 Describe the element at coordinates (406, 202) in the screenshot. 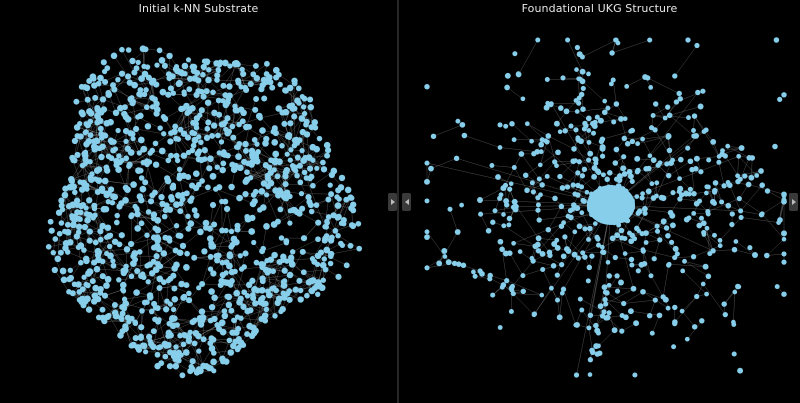

I see `right-panel-expand-button` at that location.